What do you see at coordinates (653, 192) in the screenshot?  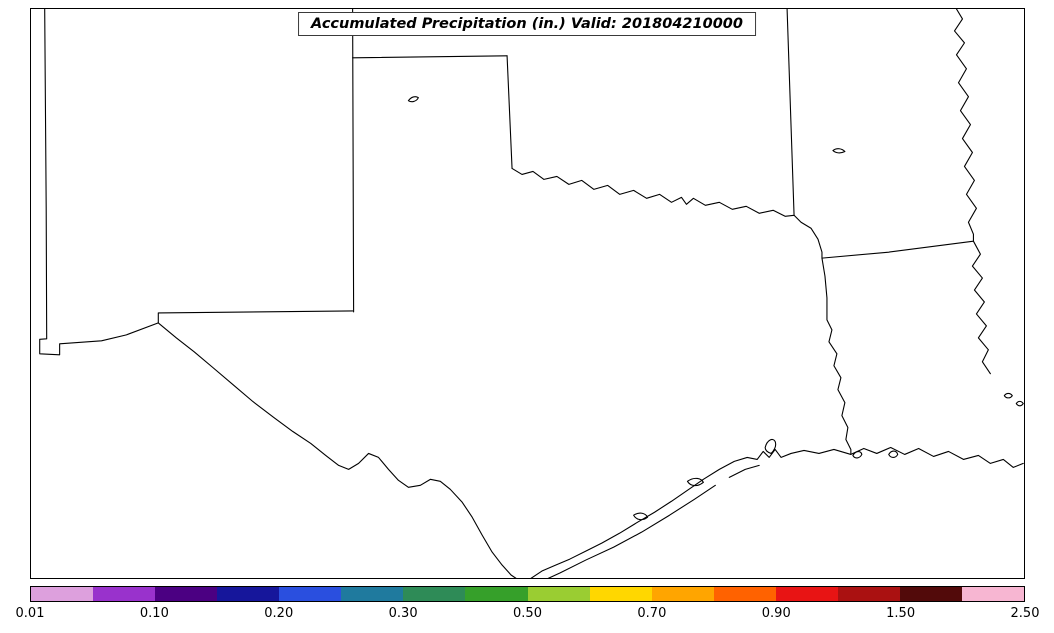 I see `red-river-texas-oklahoma-border` at bounding box center [653, 192].